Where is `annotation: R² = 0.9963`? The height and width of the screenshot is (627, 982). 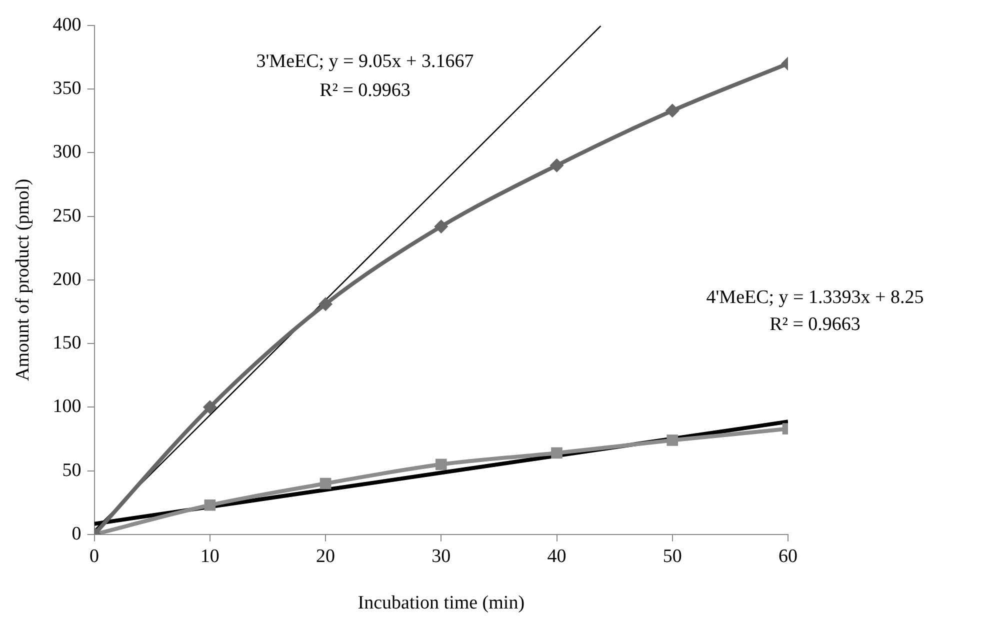
annotation: R² = 0.9963 is located at coordinates (365, 90).